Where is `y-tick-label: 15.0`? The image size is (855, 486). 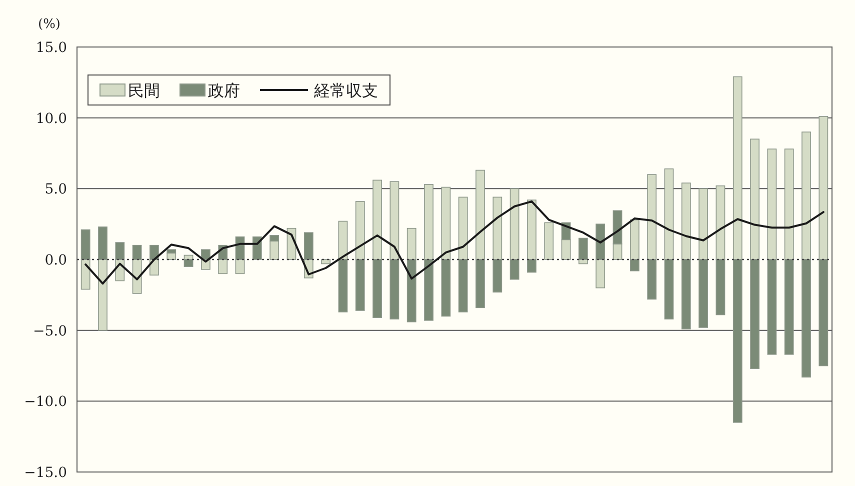
y-tick-label: 15.0 is located at coordinates (51, 48).